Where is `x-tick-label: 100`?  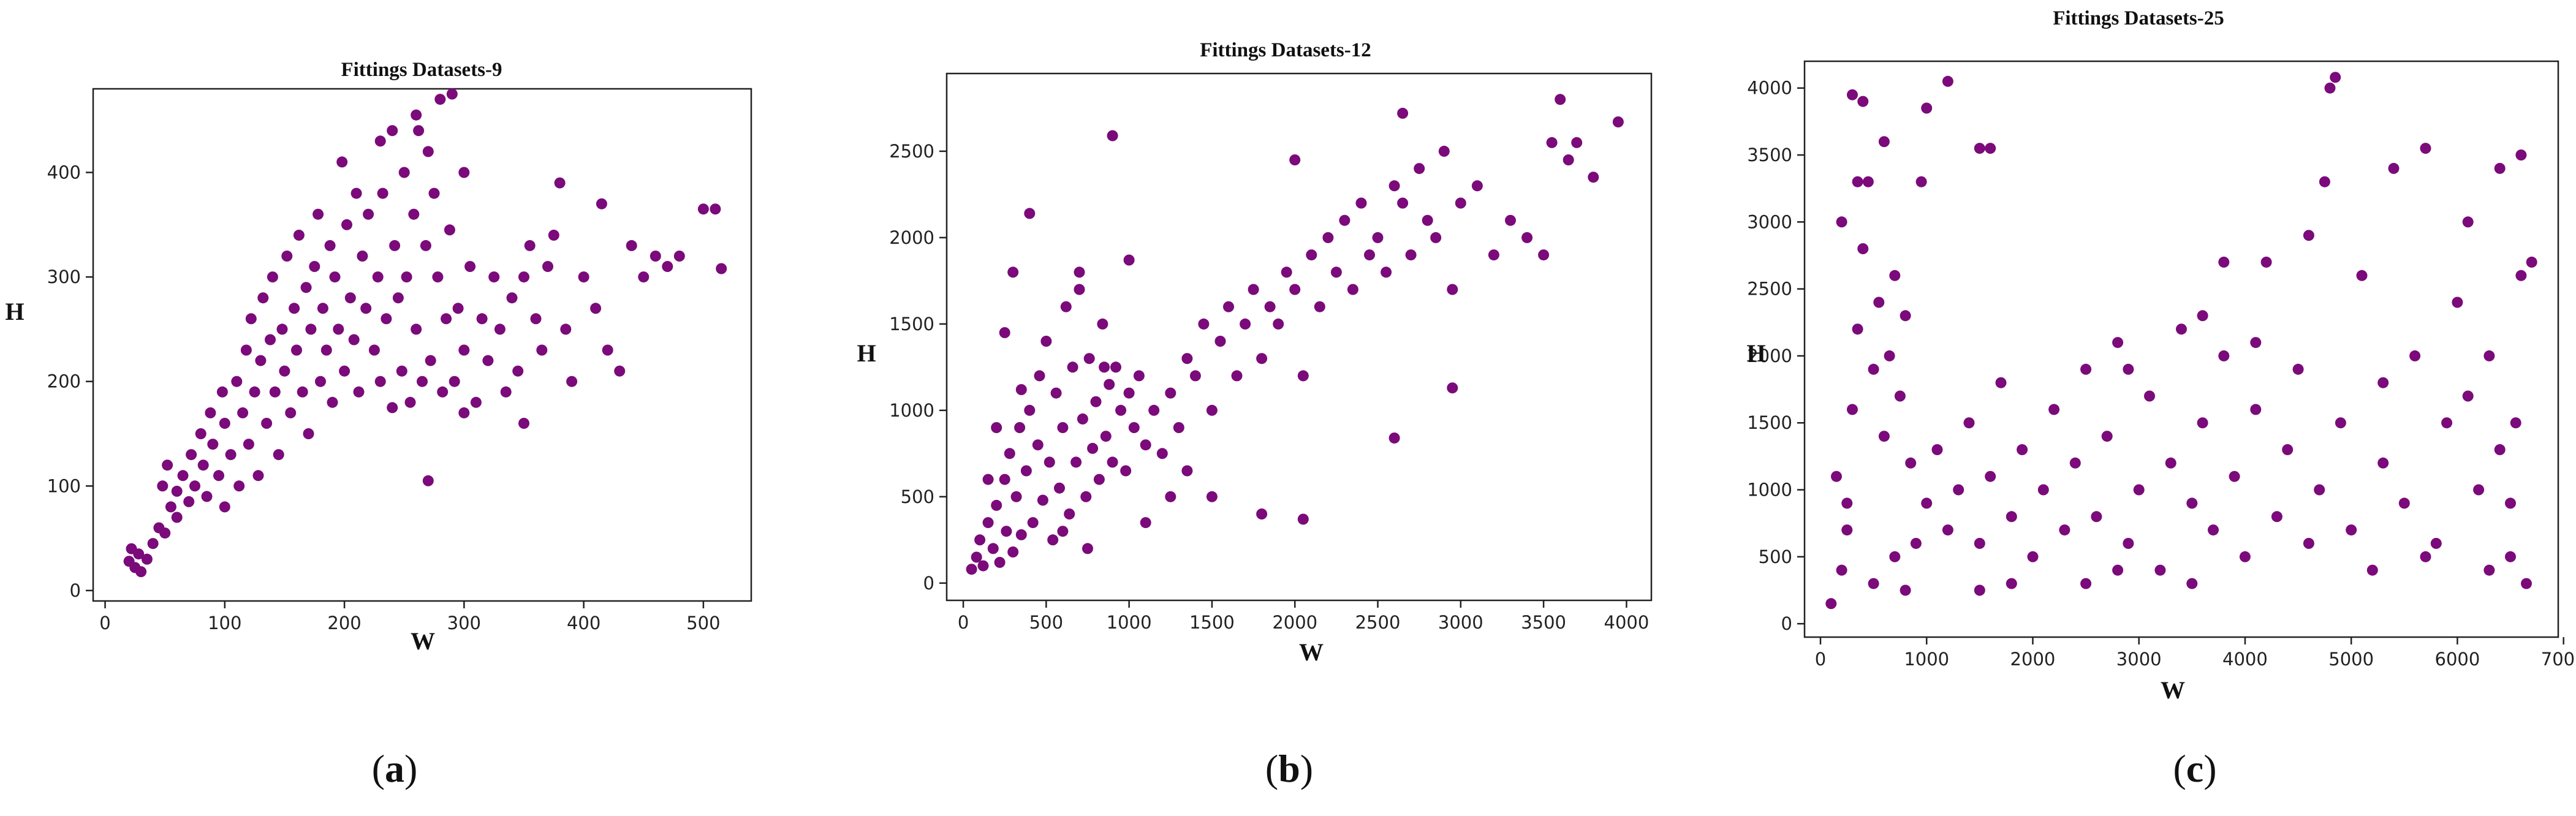 x-tick-label: 100 is located at coordinates (224, 623).